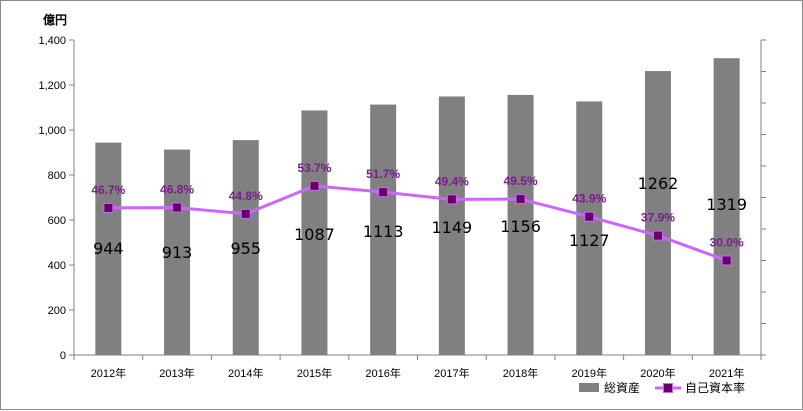 The height and width of the screenshot is (411, 803). I want to click on y-tick-label: 0, so click(63, 356).